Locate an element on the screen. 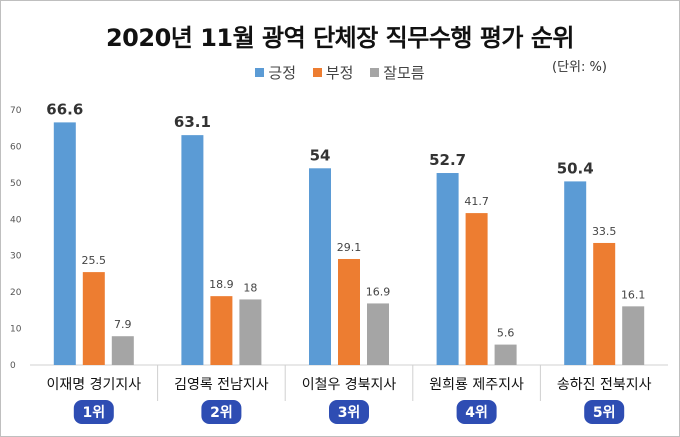 This screenshot has width=680, height=437. data-label: 29.1 is located at coordinates (349, 247).